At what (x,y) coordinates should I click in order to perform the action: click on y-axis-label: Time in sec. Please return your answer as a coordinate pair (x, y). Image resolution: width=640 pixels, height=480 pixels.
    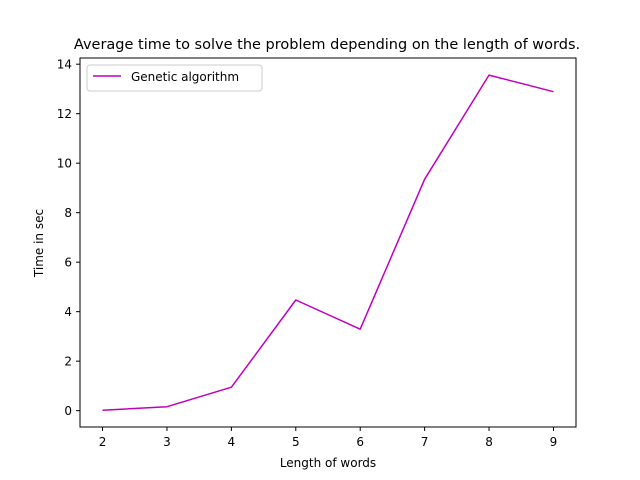
    Looking at the image, I should click on (39, 243).